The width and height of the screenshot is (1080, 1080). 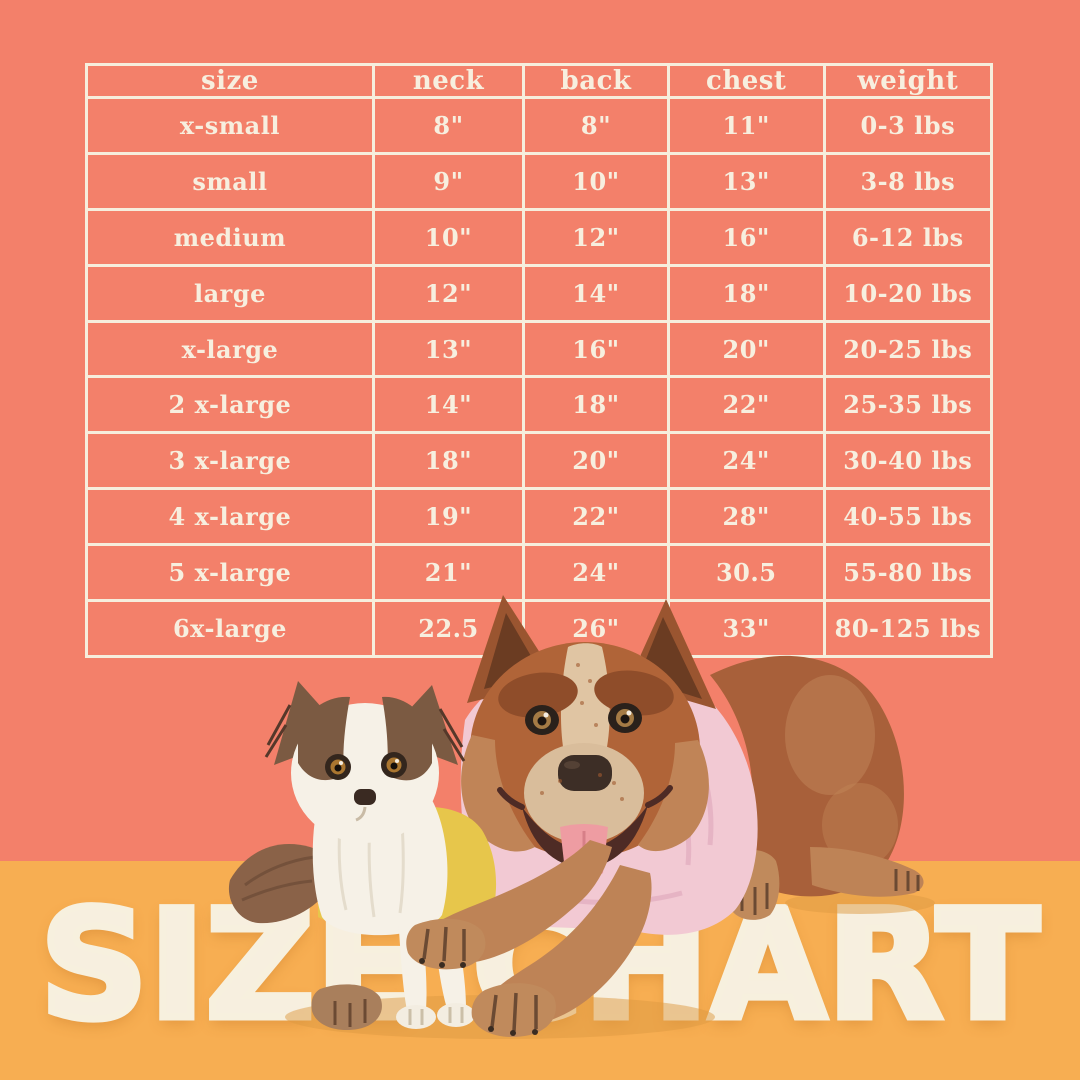 I want to click on table-cell: 0-3 lbs, so click(x=908, y=125).